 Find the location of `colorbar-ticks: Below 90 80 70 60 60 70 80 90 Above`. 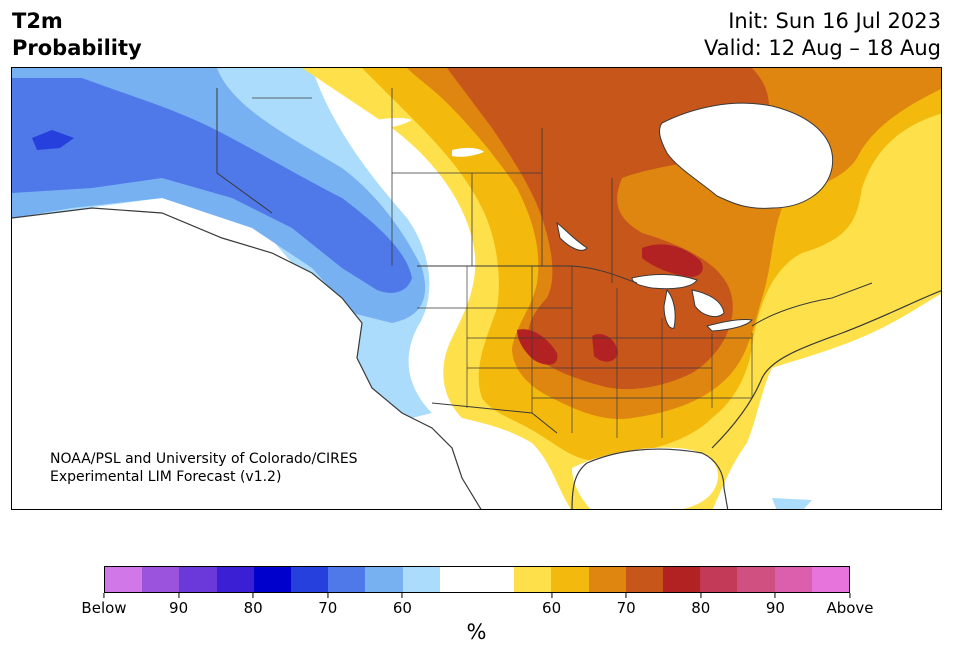

colorbar-ticks: Below 90 80 70 60 60 70 80 90 Above is located at coordinates (477, 608).